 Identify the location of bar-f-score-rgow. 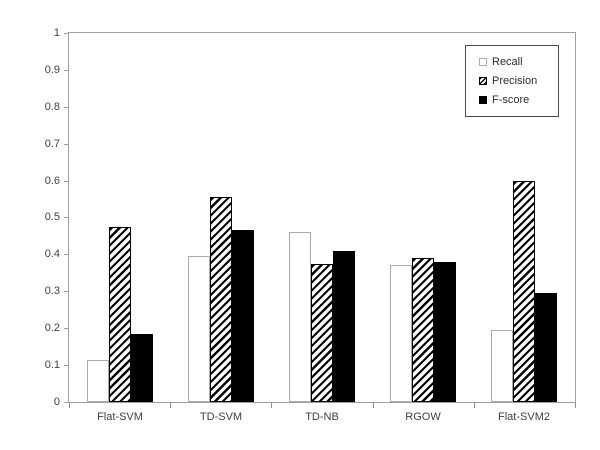
(445, 332).